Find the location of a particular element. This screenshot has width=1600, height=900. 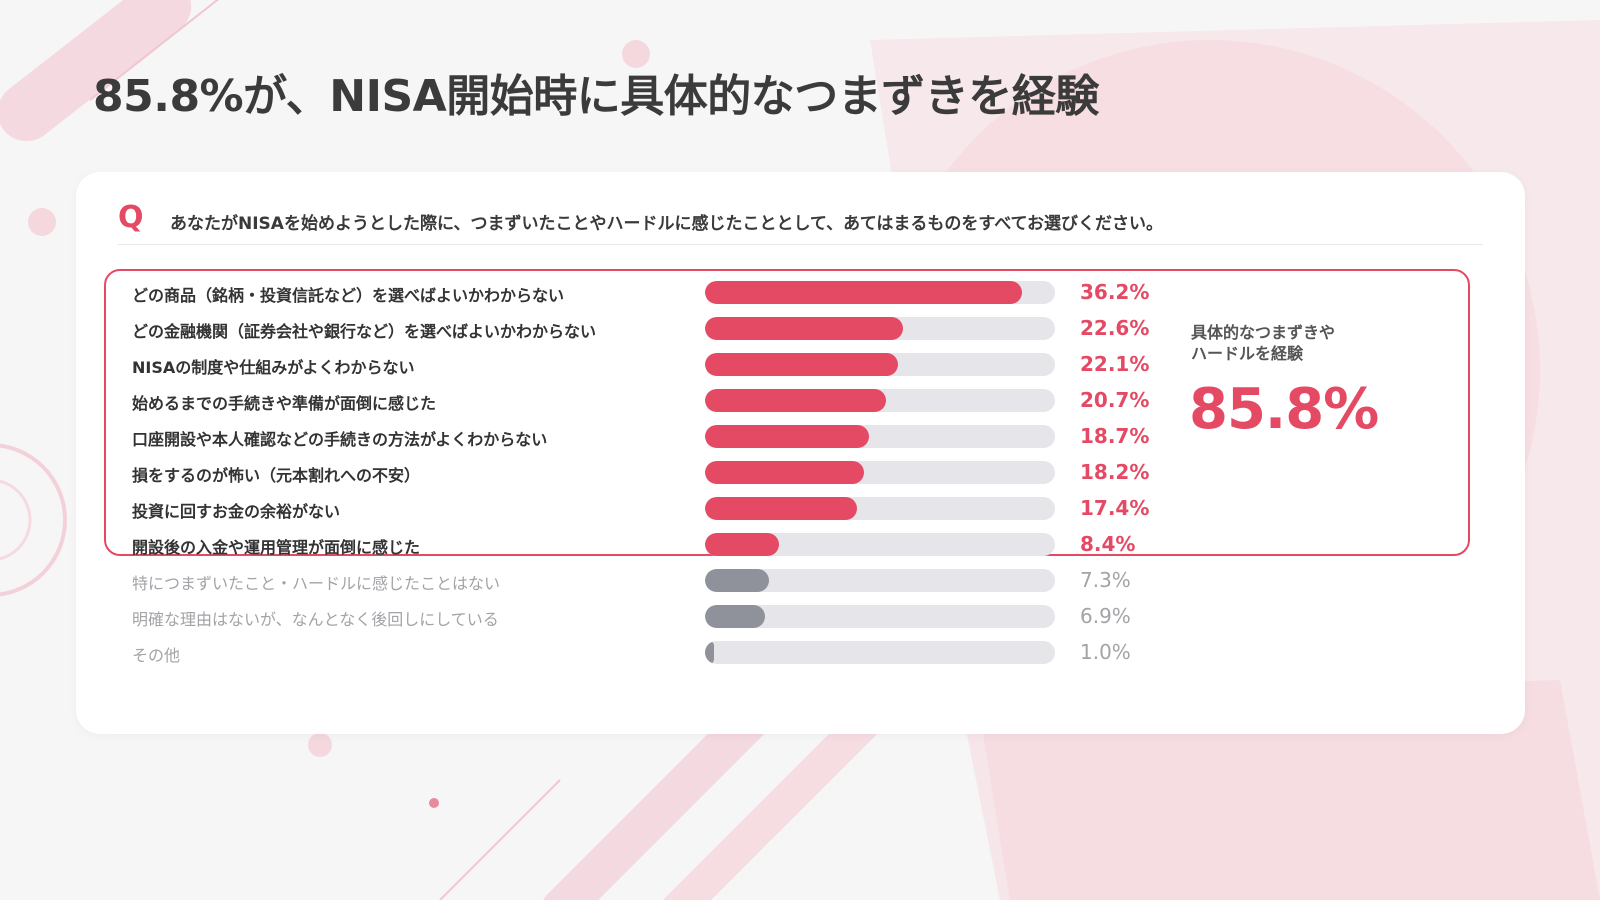

bar-label: NISAの制度や仕組みがよくわからない is located at coordinates (273, 367).